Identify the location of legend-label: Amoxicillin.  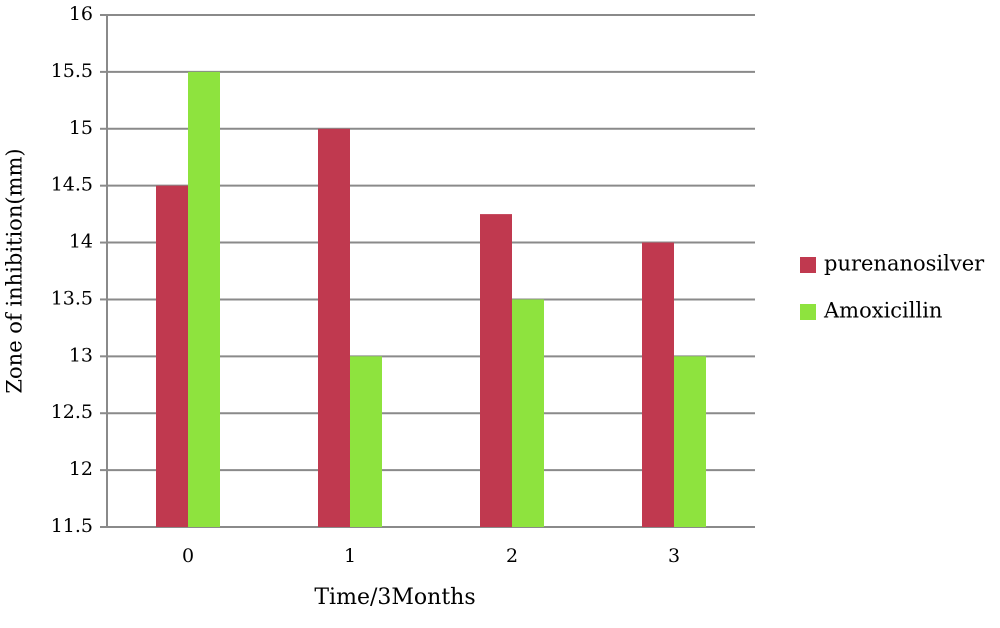
(882, 311).